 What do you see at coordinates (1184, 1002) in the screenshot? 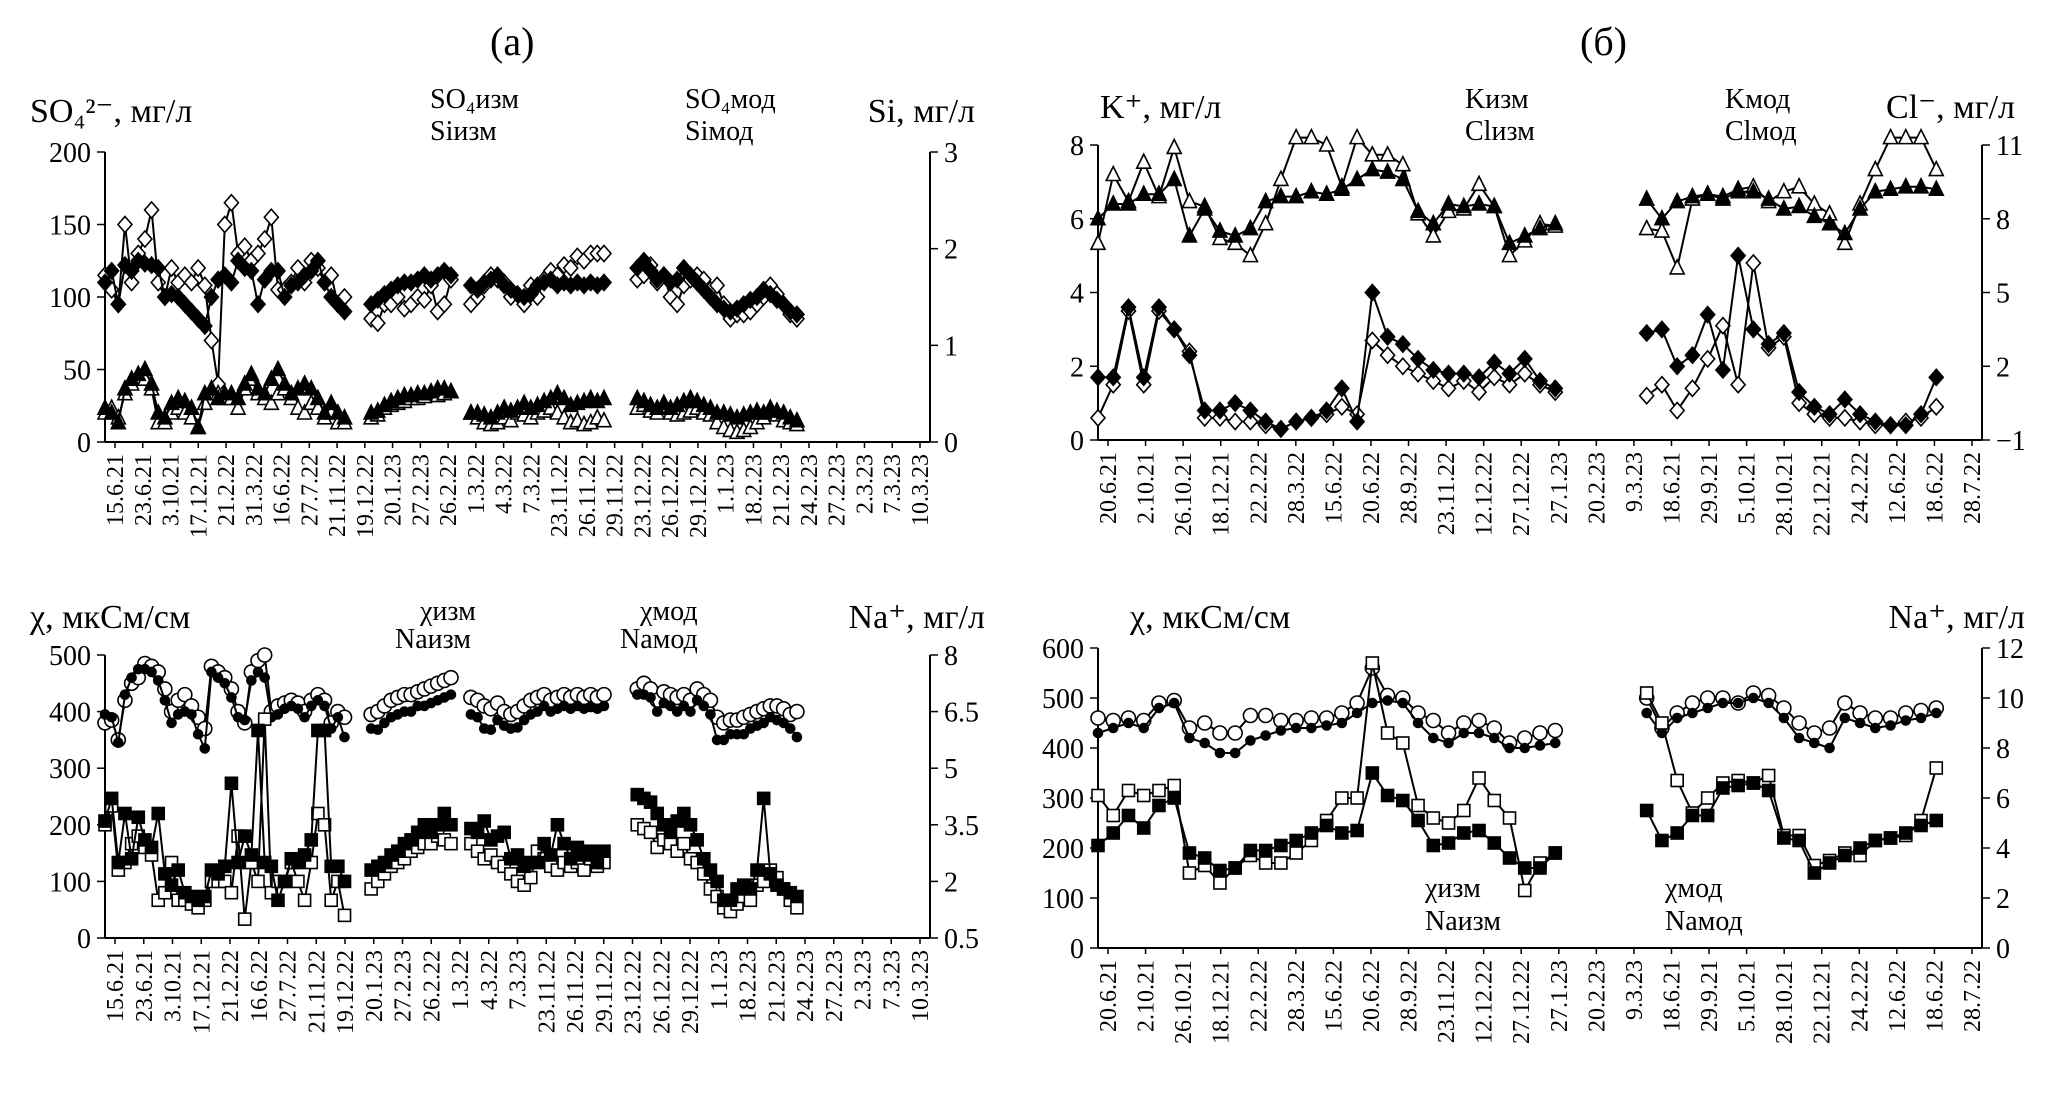
I see `x-tick-label: 26.10.21` at bounding box center [1184, 1002].